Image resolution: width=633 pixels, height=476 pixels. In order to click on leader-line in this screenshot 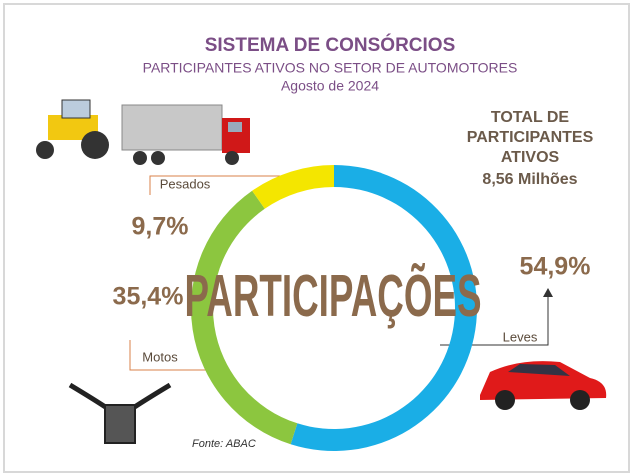, I will do `click(494, 320)`.